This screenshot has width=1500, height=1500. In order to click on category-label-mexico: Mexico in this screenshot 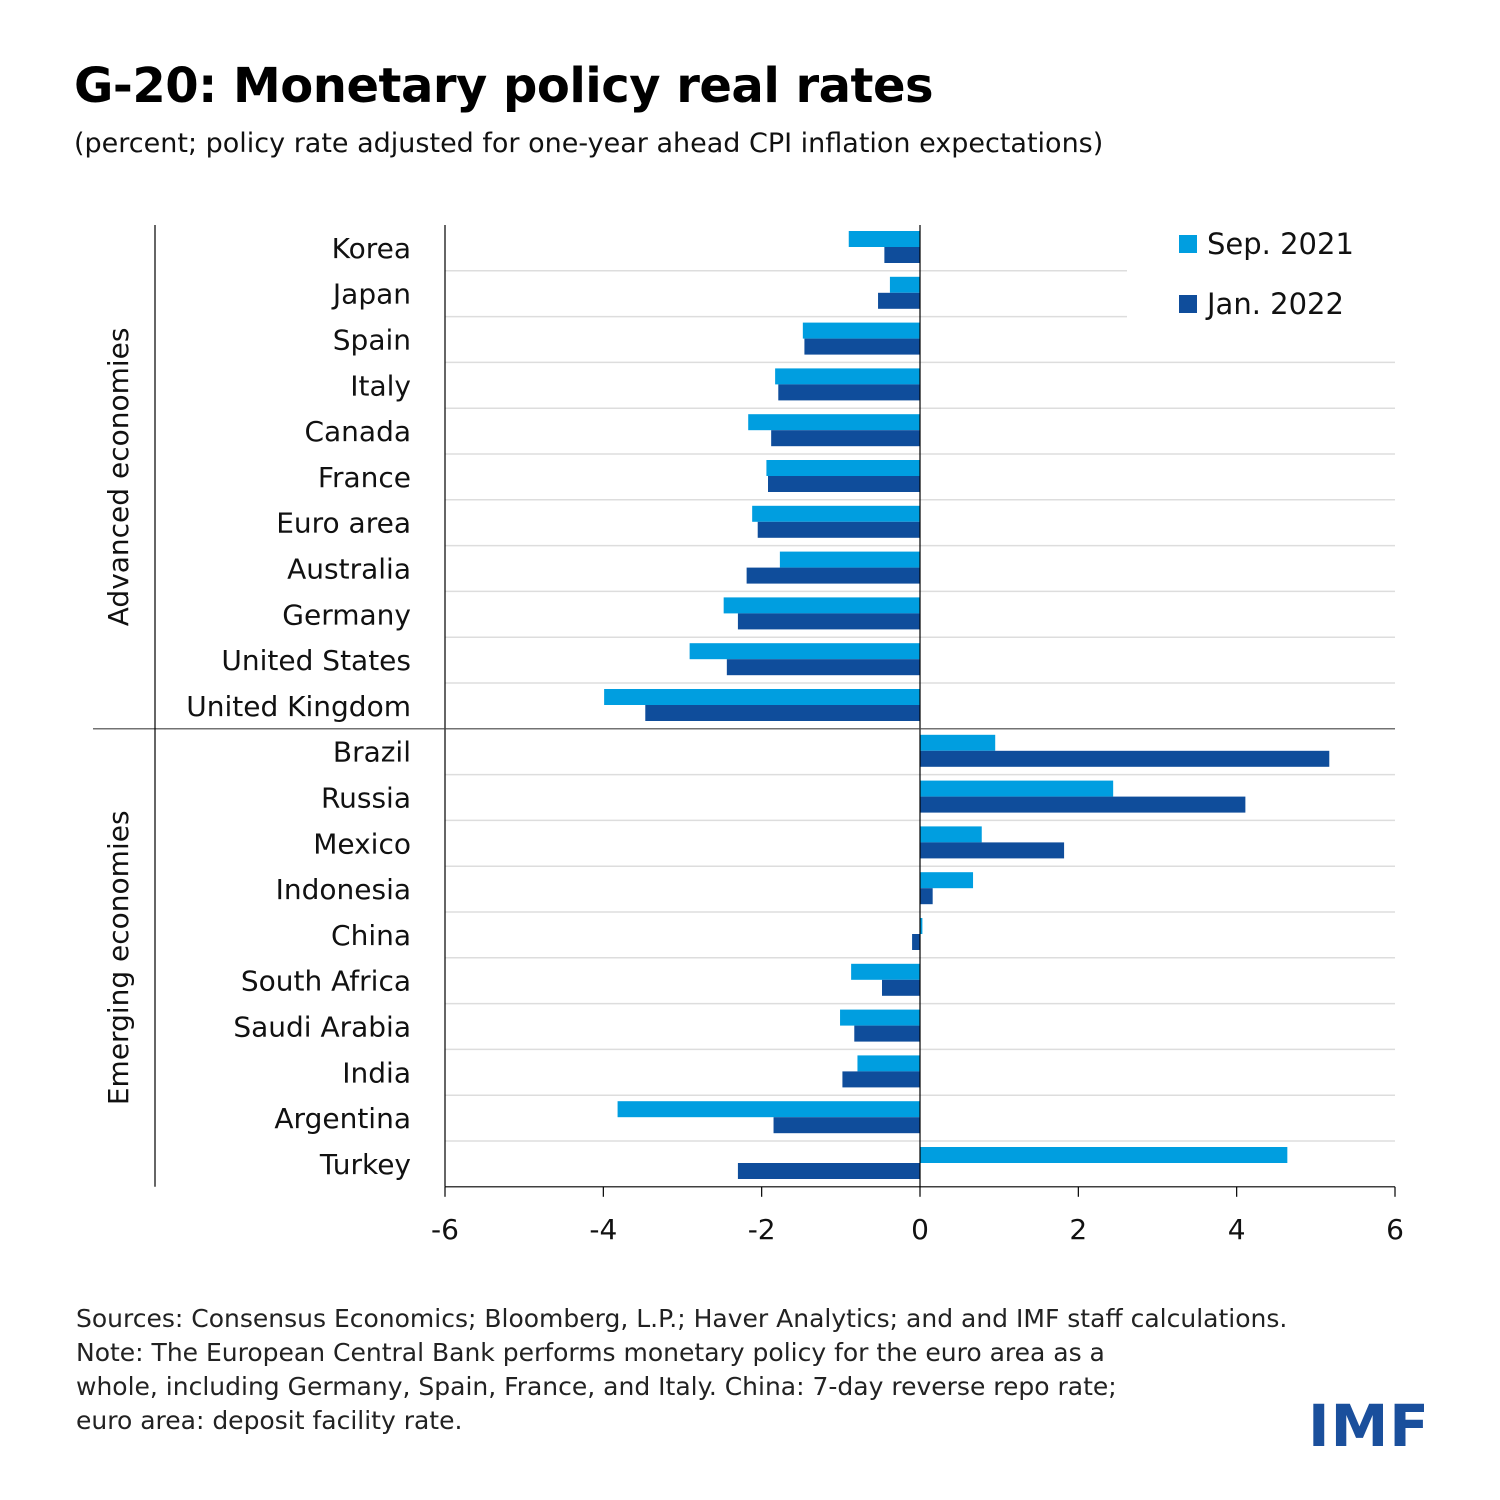, I will do `click(362, 843)`.